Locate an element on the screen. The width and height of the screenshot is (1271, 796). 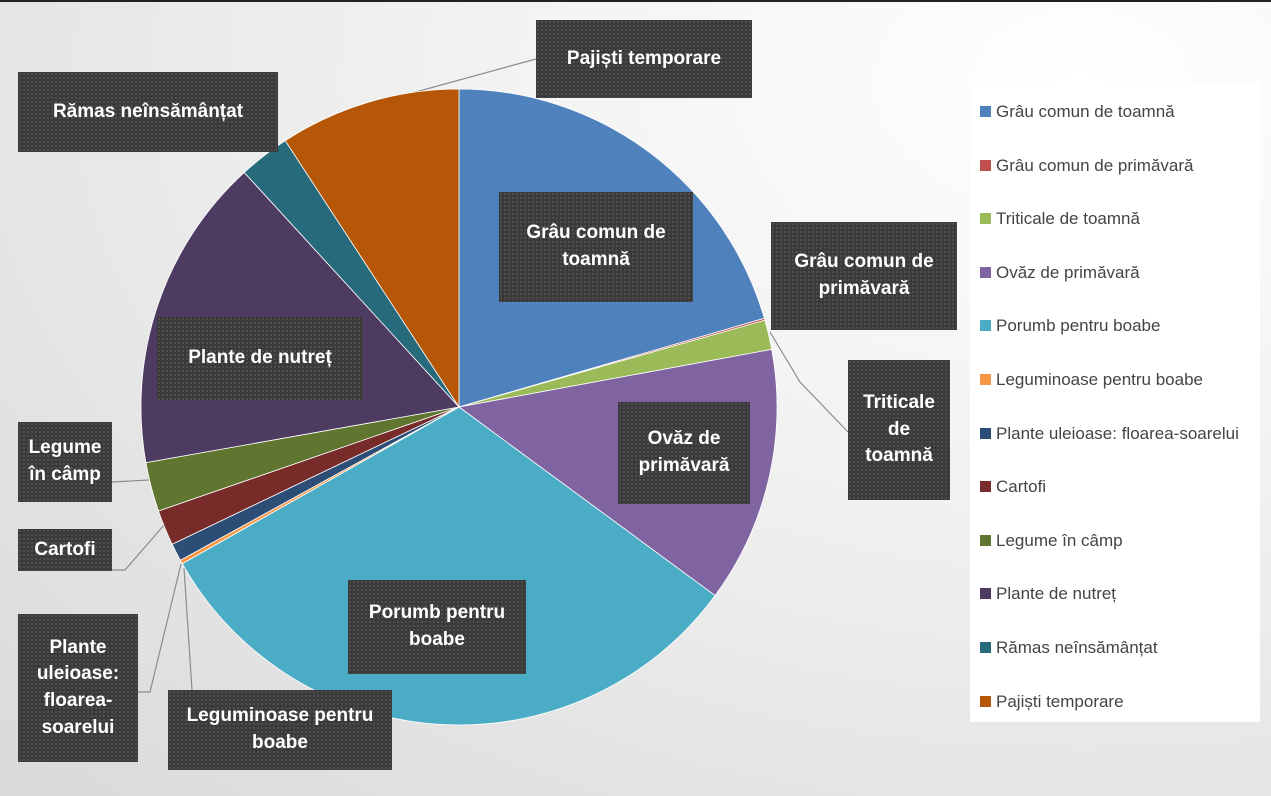
legend-item: Grâu comun de toamnă is located at coordinates (1117, 112).